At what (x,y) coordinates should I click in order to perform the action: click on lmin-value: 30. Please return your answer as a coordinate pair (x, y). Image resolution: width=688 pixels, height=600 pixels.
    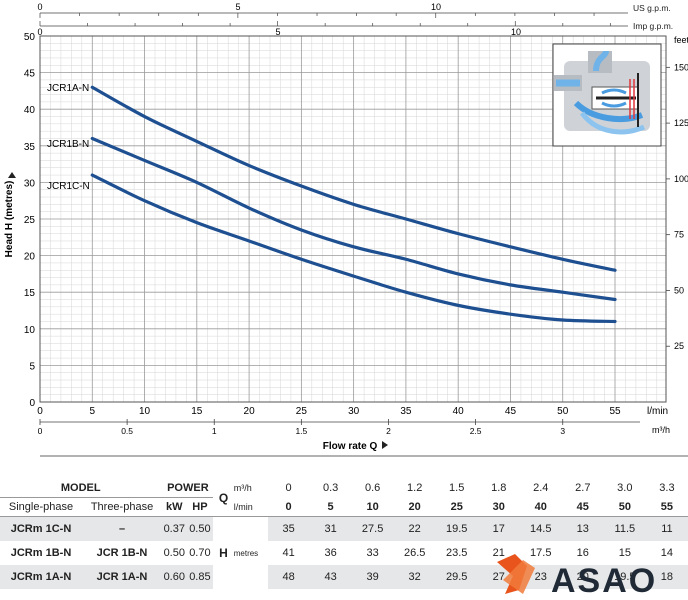
    Looking at the image, I should click on (498, 506).